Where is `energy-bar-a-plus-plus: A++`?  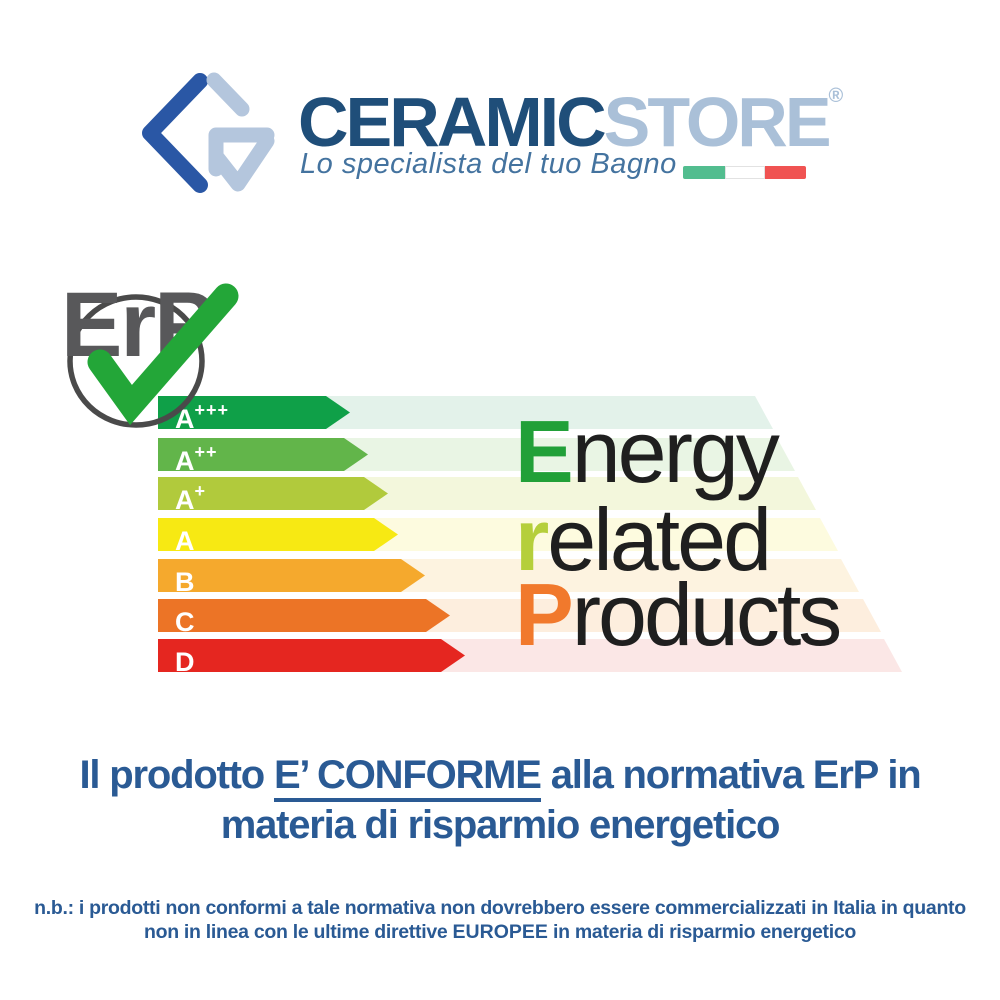
energy-bar-a-plus-plus: A++ is located at coordinates (263, 454).